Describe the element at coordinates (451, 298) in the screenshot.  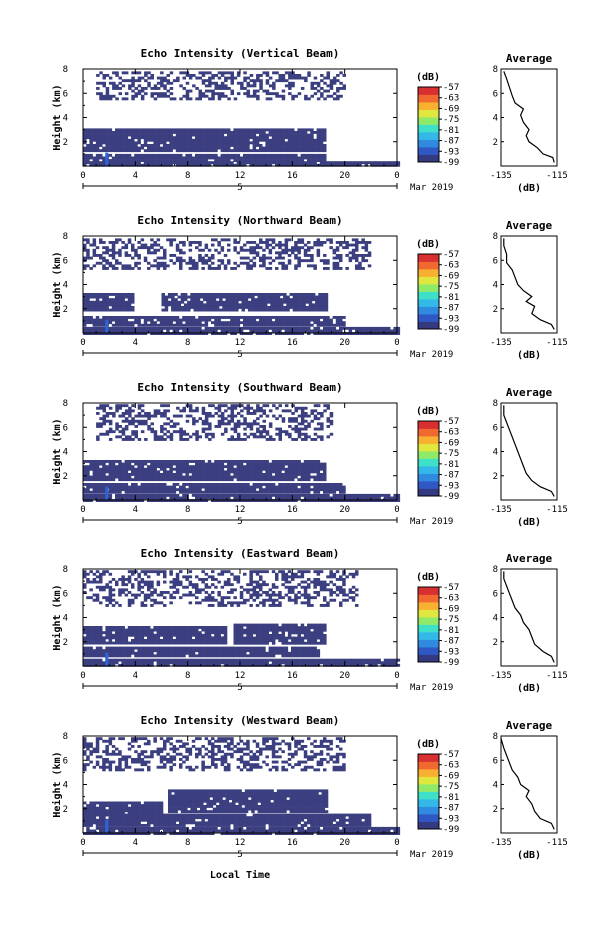
I see `colorbar-tick-label: -81` at that location.